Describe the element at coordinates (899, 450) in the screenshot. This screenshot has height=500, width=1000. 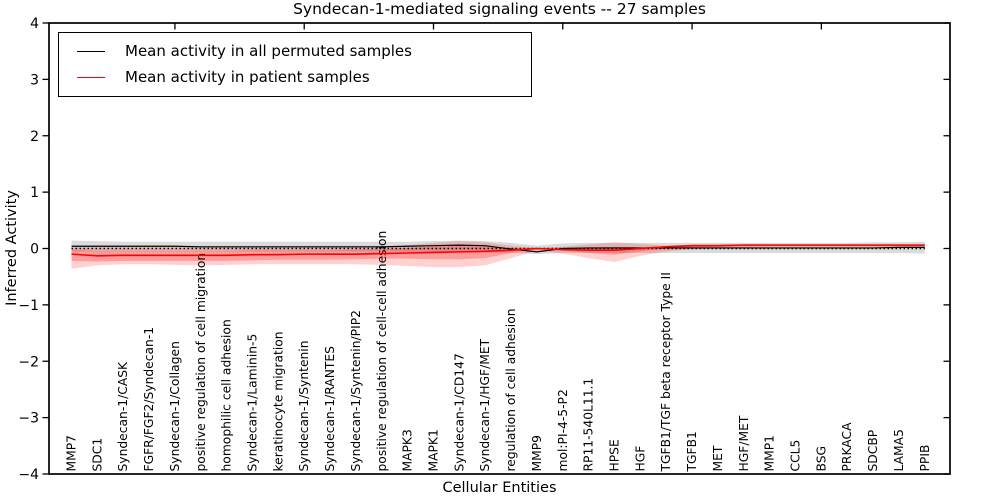
I see `x-tick-label: LAMA5` at that location.